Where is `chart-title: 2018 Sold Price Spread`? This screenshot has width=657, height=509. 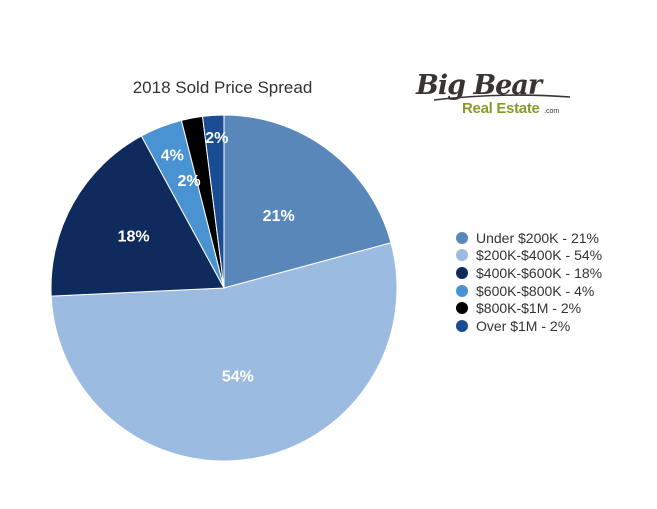
chart-title: 2018 Sold Price Spread is located at coordinates (222, 87).